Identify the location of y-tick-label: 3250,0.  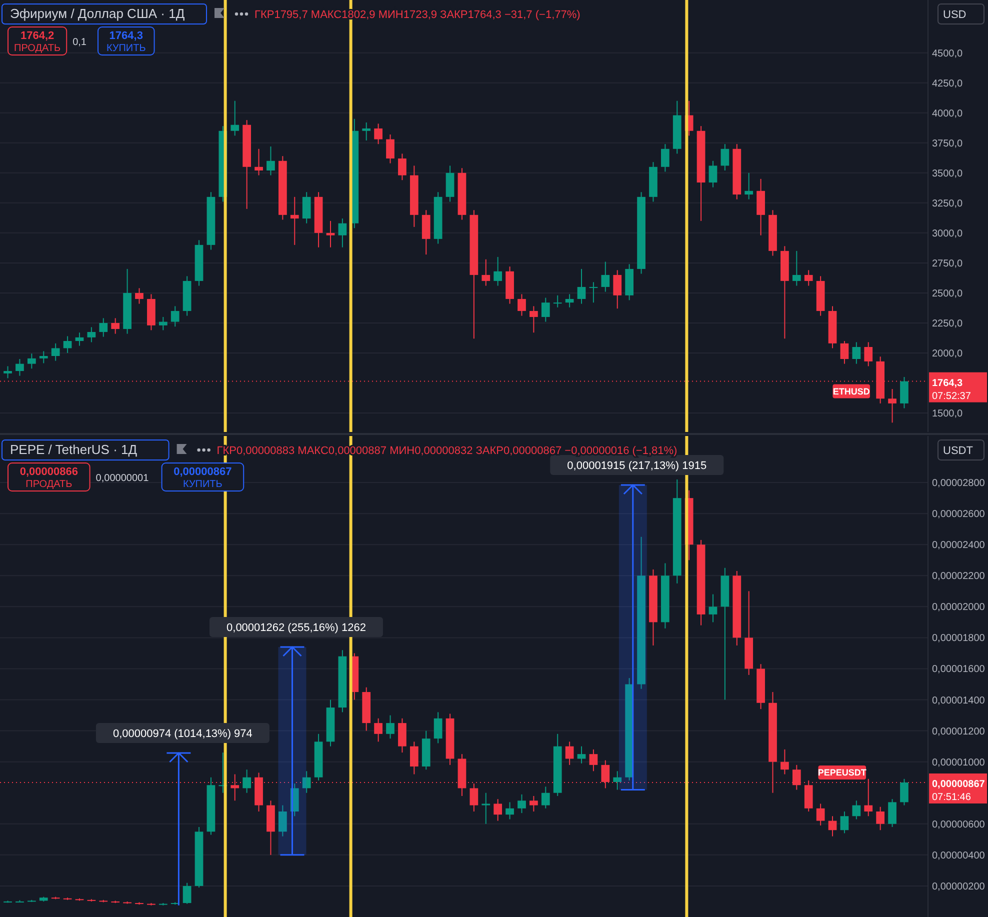
(948, 204).